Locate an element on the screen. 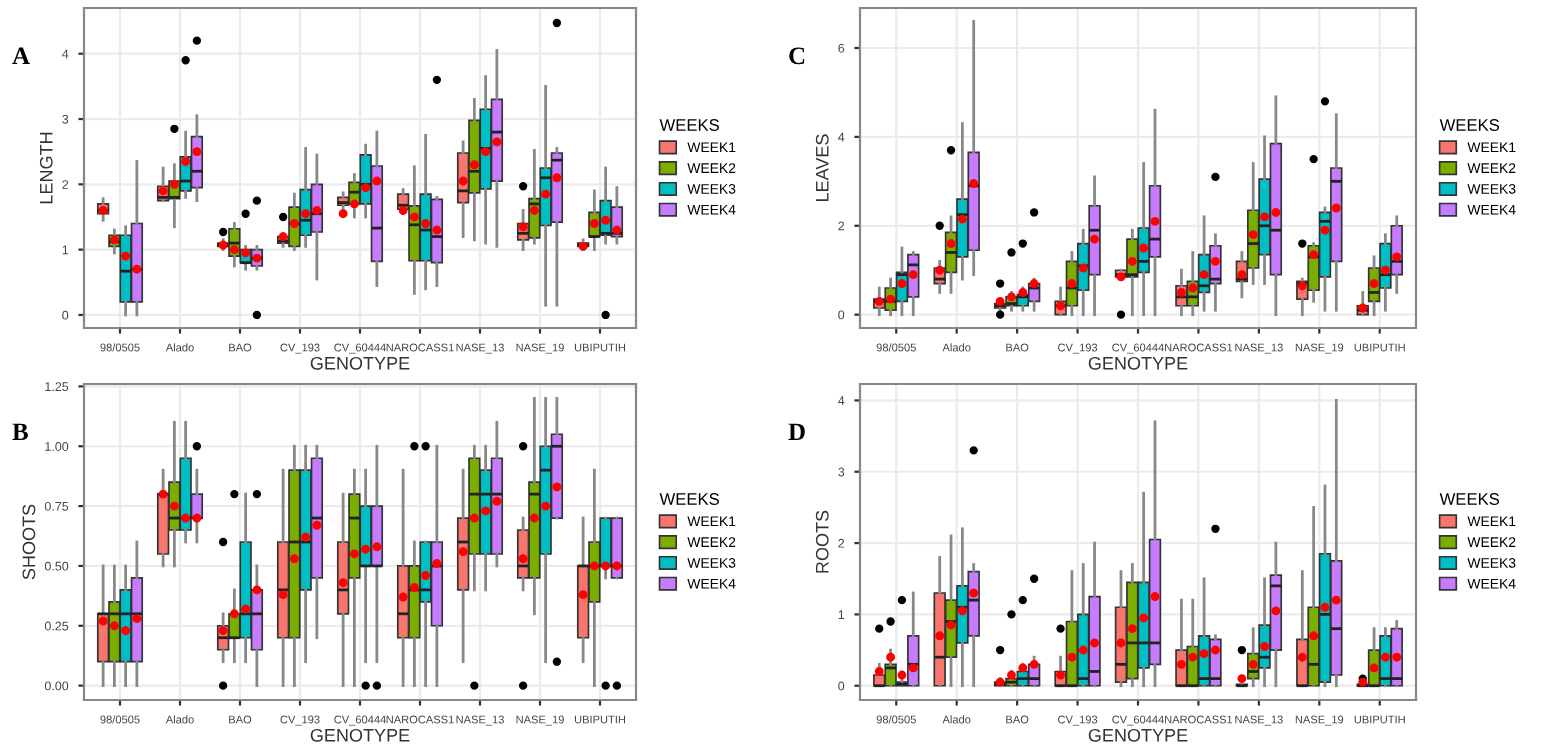 Image resolution: width=1558 pixels, height=754 pixels. text: A is located at coordinates (21, 55).